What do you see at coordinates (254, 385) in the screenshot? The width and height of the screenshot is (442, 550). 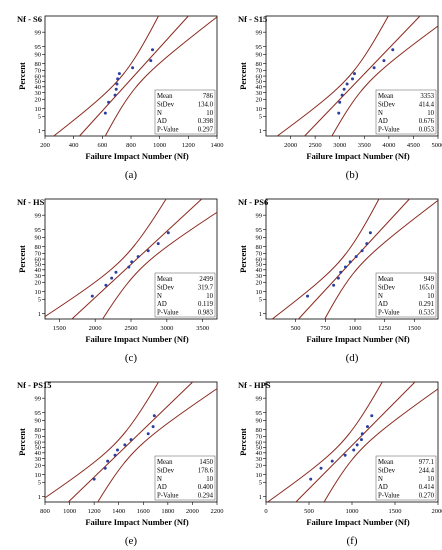 I see `chart-title: Nf - HPS` at bounding box center [254, 385].